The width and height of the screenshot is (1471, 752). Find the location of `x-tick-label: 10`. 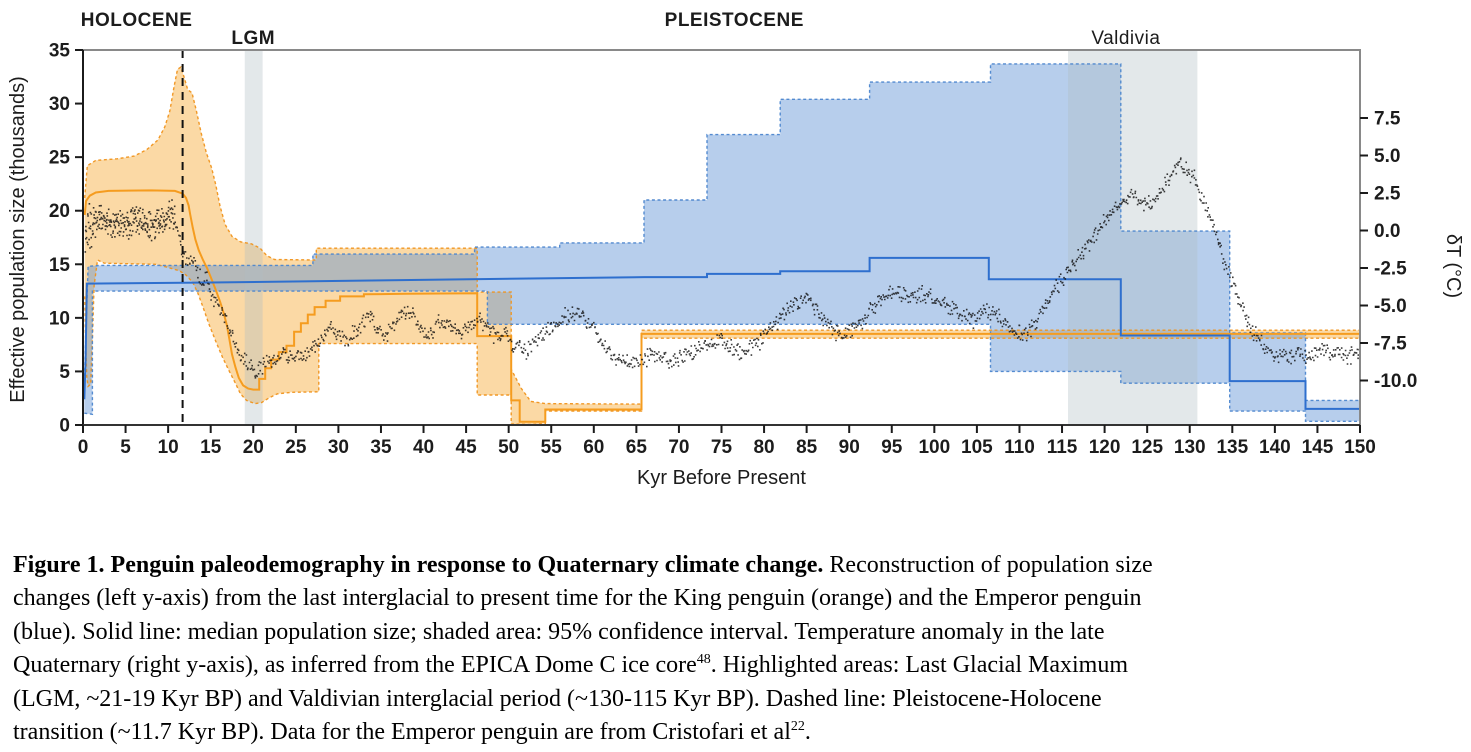

x-tick-label: 10 is located at coordinates (168, 447).